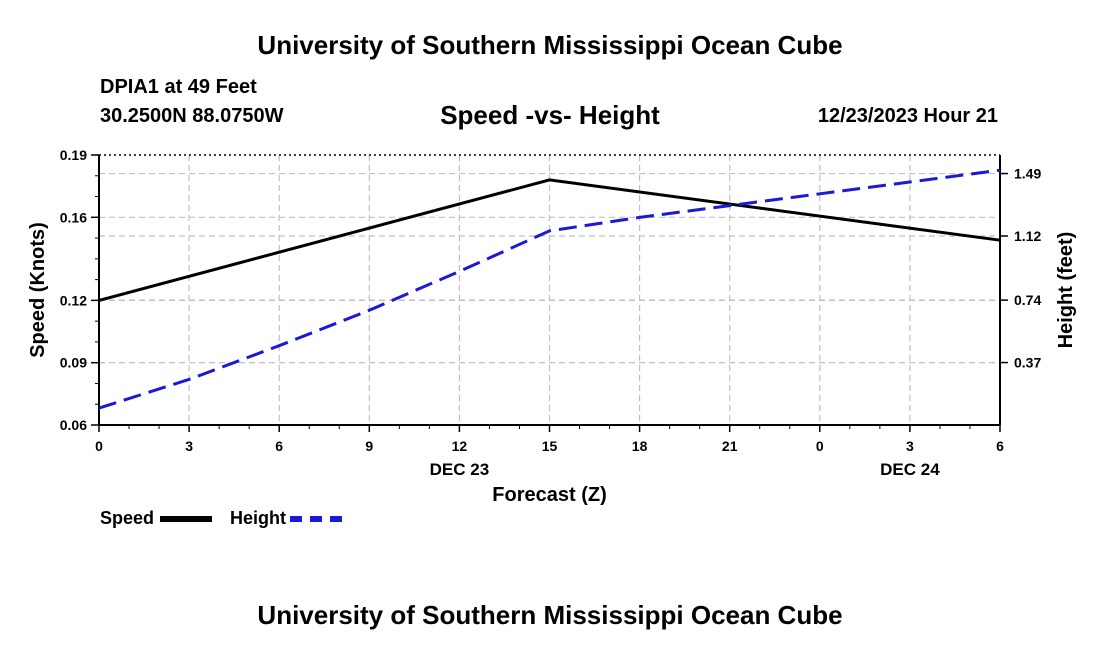 Image resolution: width=1100 pixels, height=650 pixels. Describe the element at coordinates (73, 217) in the screenshot. I see `y-tick-label: 0.16` at that location.